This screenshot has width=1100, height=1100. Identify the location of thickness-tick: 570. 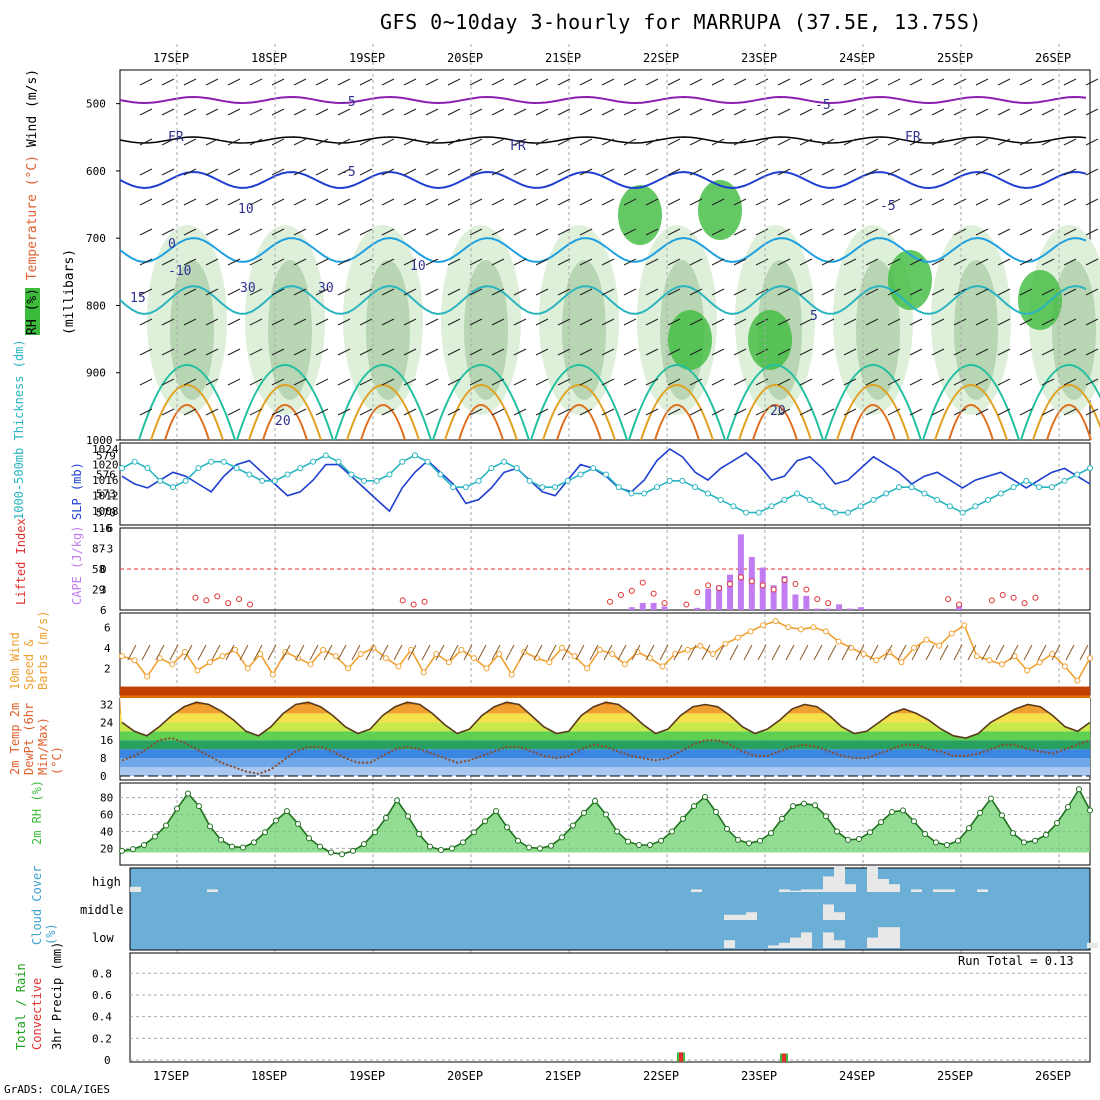
(106, 513).